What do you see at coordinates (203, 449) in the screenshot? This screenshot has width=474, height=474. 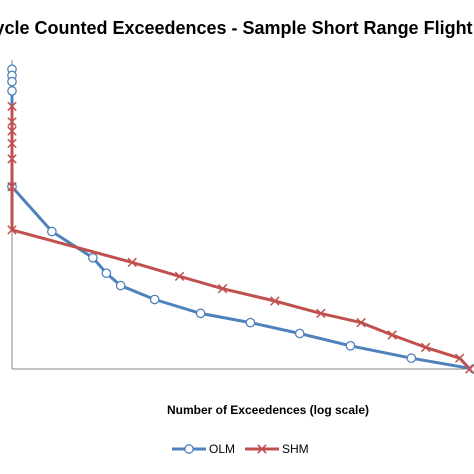 I see `legend-item-olm: OLM` at bounding box center [203, 449].